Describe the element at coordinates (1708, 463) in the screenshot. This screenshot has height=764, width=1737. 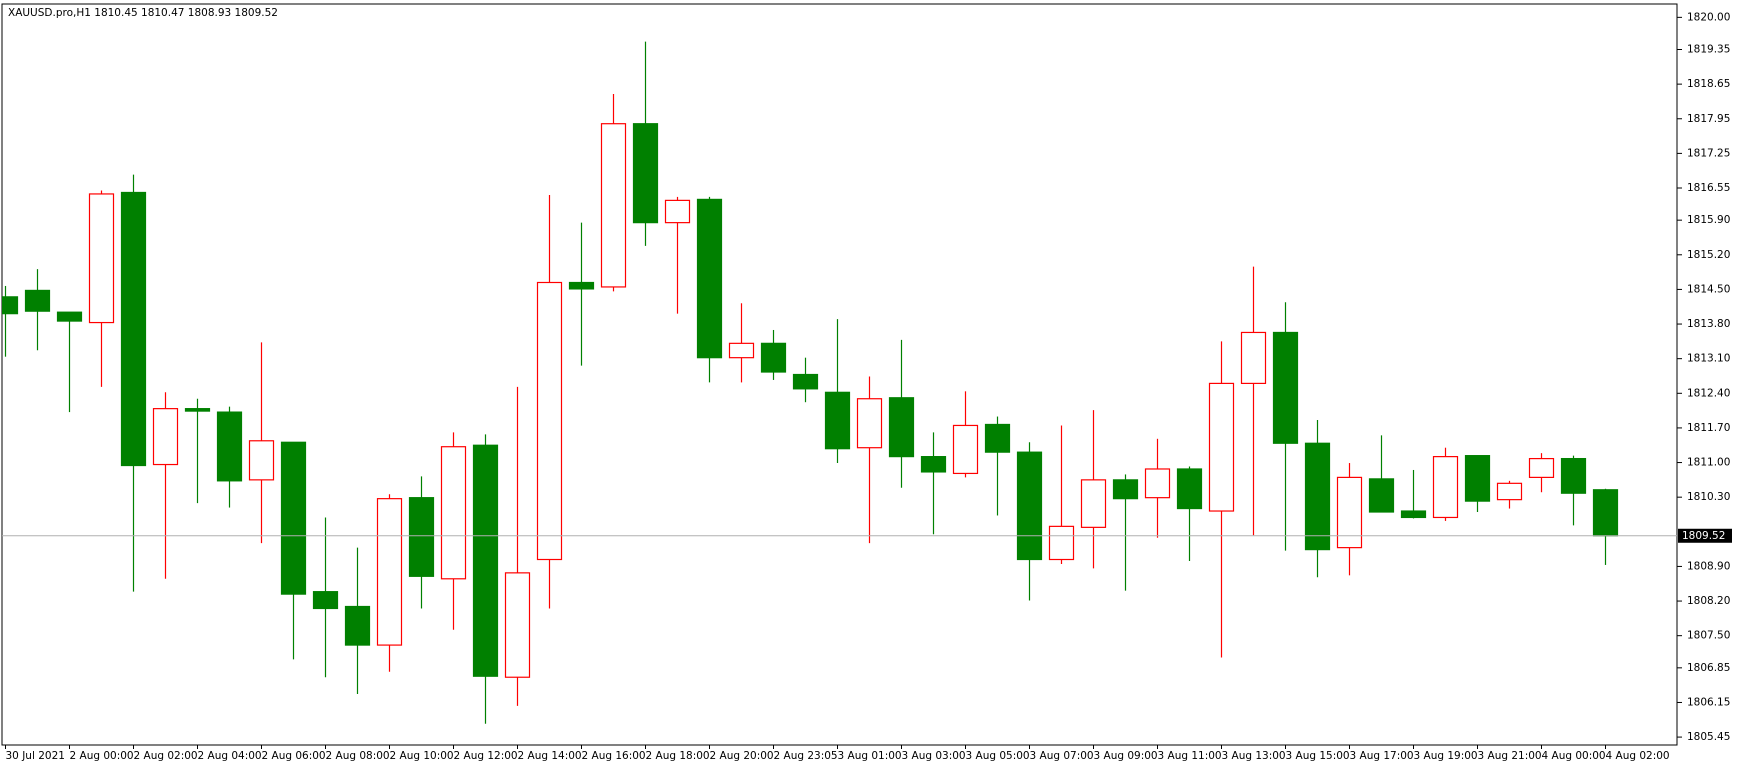
I see `y-tick-label: 1811.00` at that location.